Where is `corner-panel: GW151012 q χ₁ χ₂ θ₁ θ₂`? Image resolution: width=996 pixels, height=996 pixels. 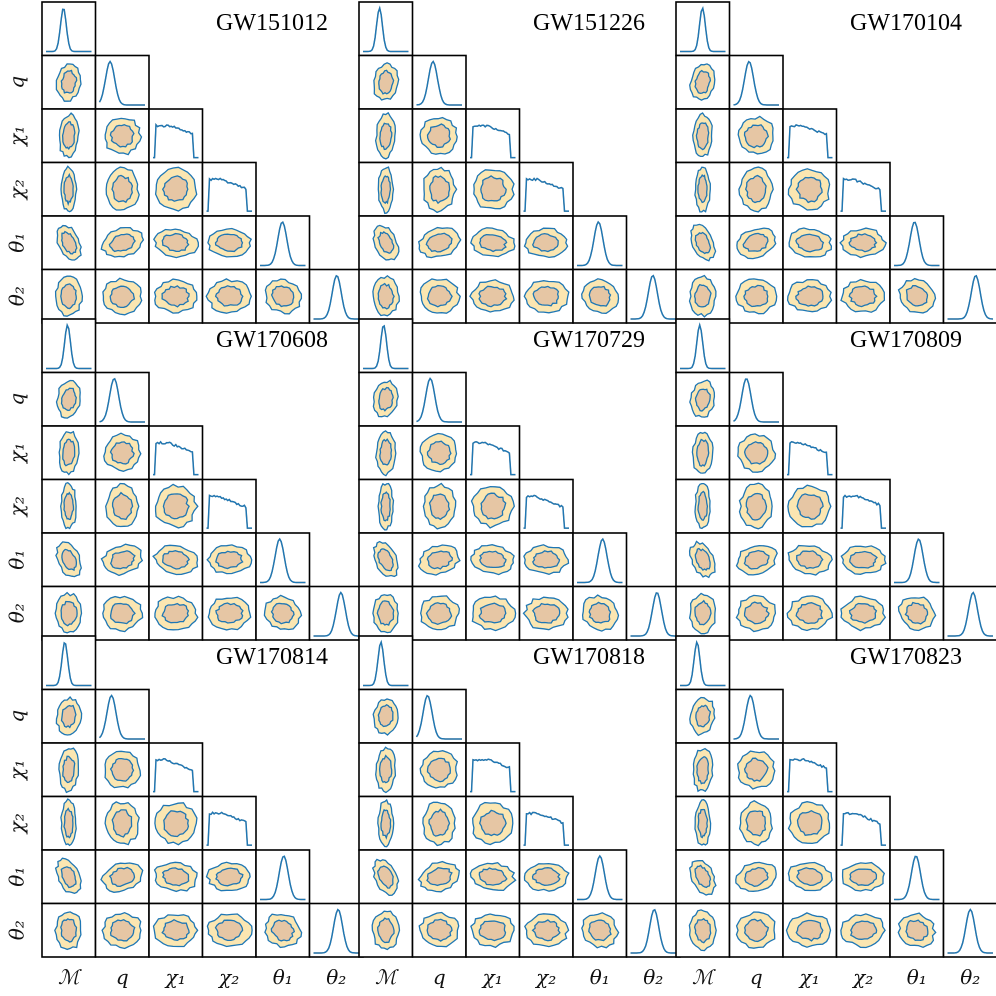
corner-panel: GW151012 q χ₁ χ₂ θ₁ θ₂ is located at coordinates (184, 162).